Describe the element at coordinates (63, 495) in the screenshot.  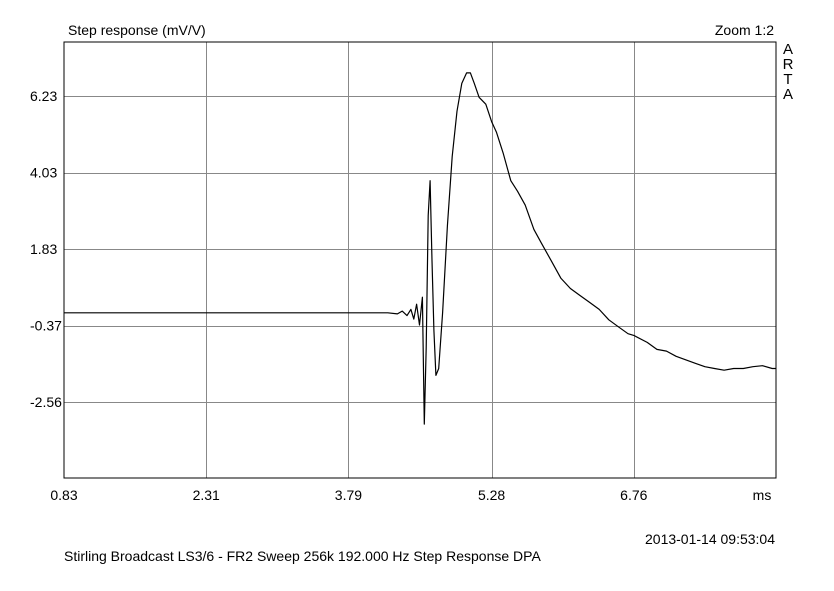
I see `x-tick-label: 0.83` at that location.